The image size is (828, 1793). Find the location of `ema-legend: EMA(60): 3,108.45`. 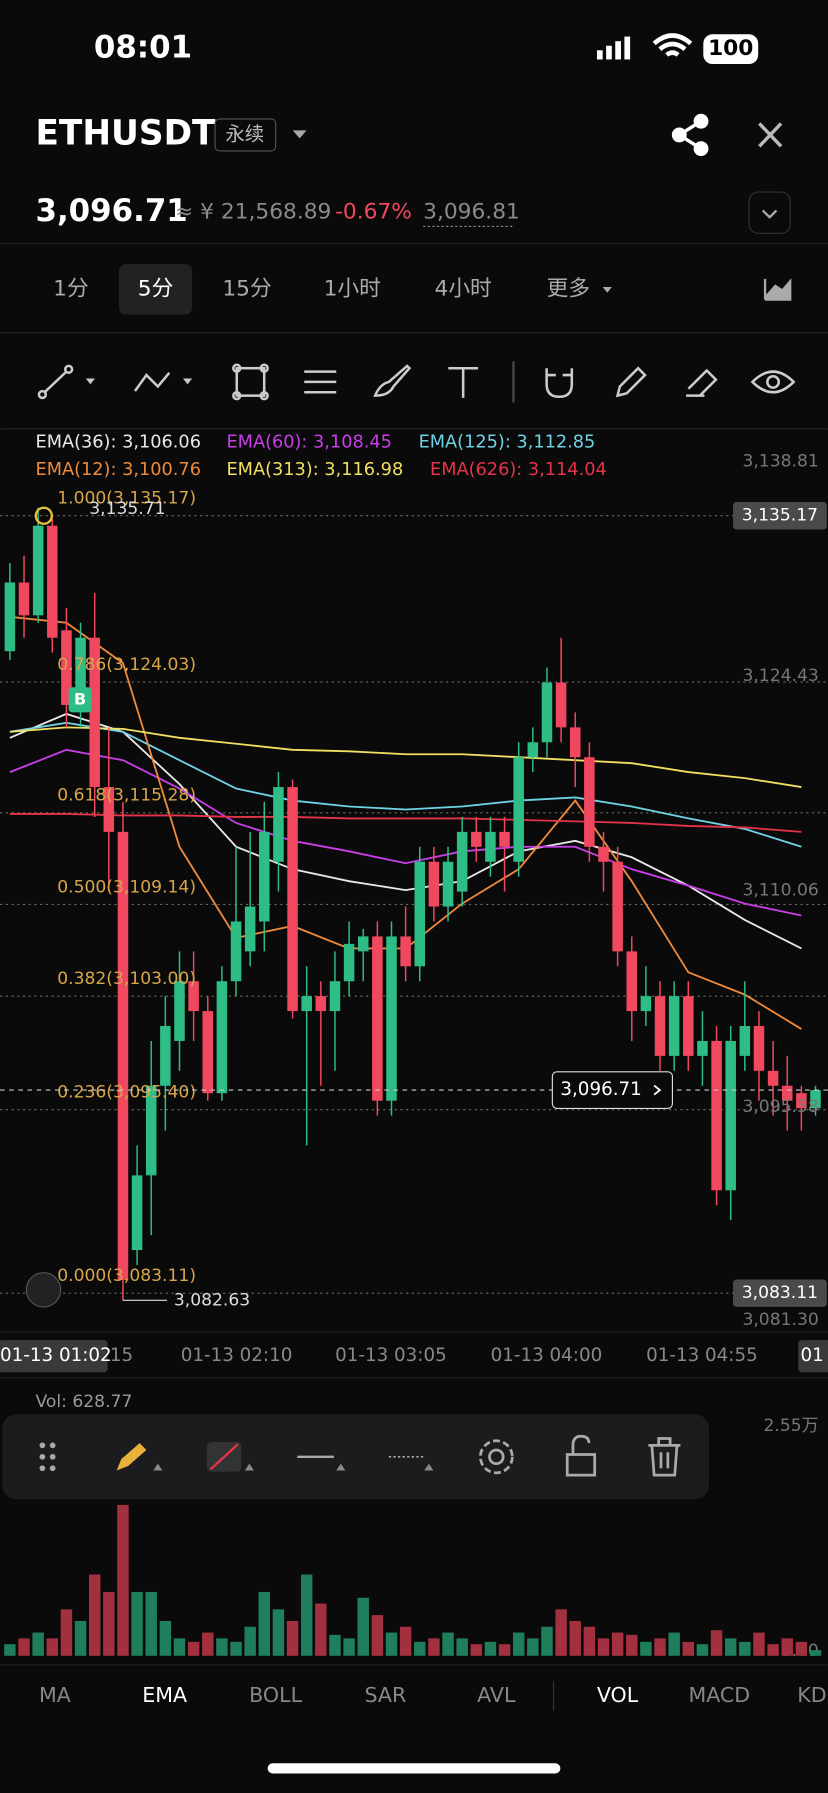

ema-legend: EMA(60): 3,108.45 is located at coordinates (308, 443).